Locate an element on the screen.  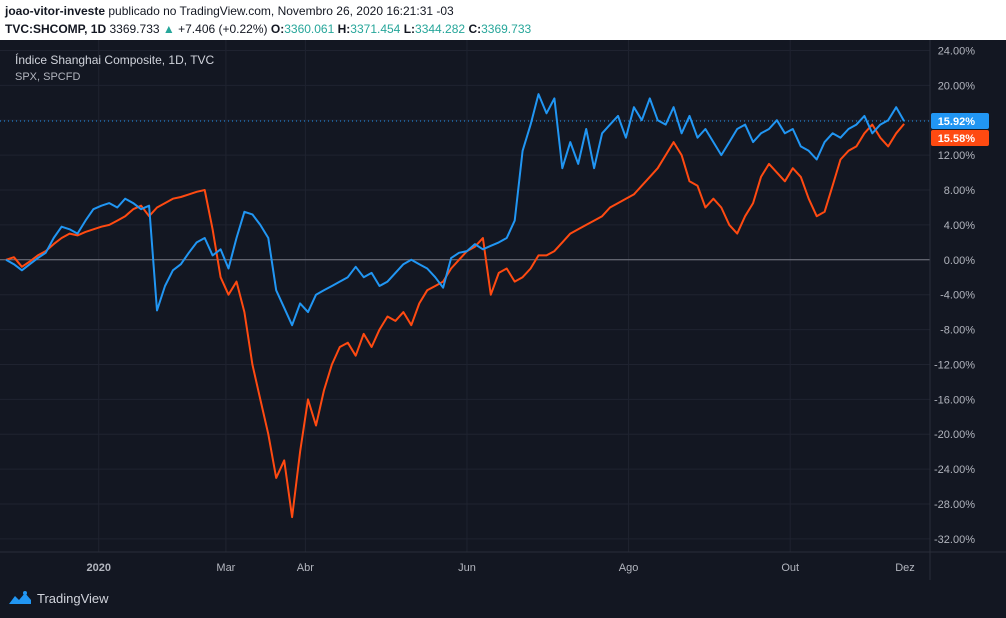
price-tick-label: -8.00% is located at coordinates (957, 331).